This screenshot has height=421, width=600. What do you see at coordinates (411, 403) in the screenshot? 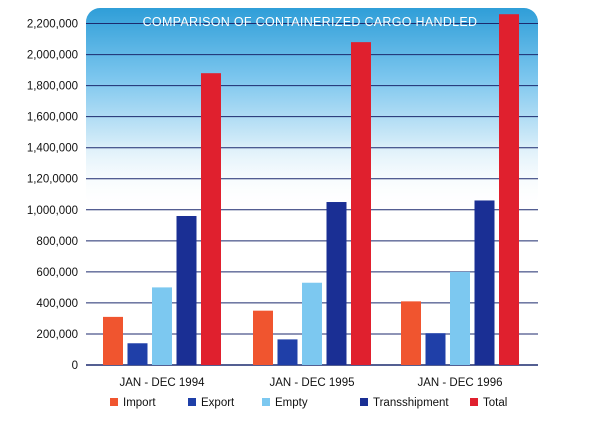
I see `legend-label: Transshipment` at bounding box center [411, 403].